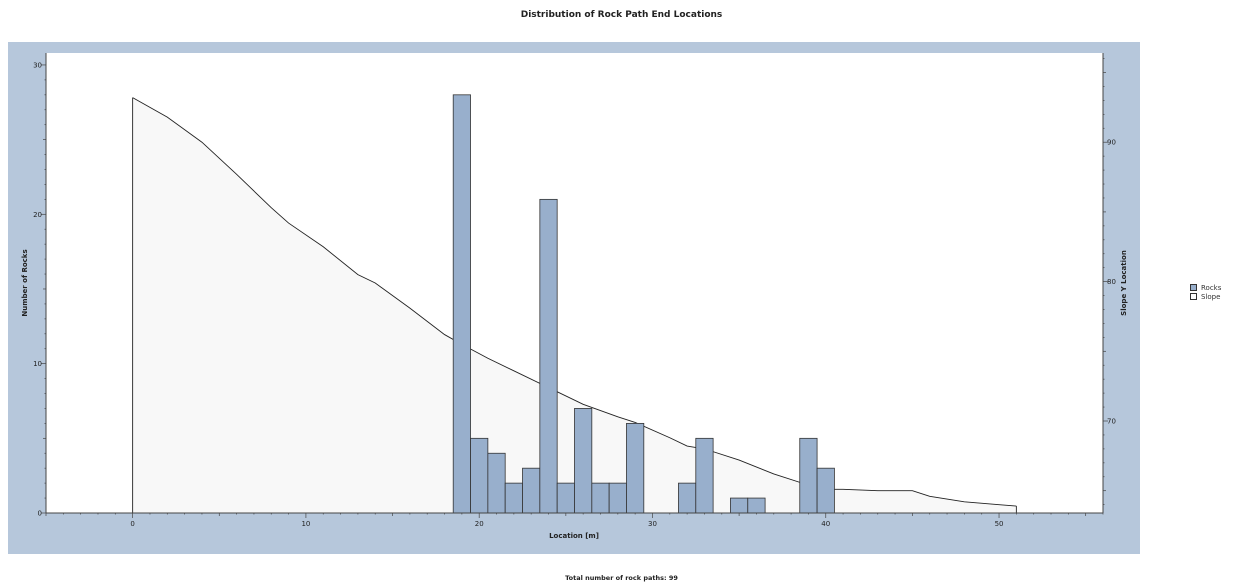 The height and width of the screenshot is (586, 1243). I want to click on legend-label-rocks: Rocks, so click(1211, 287).